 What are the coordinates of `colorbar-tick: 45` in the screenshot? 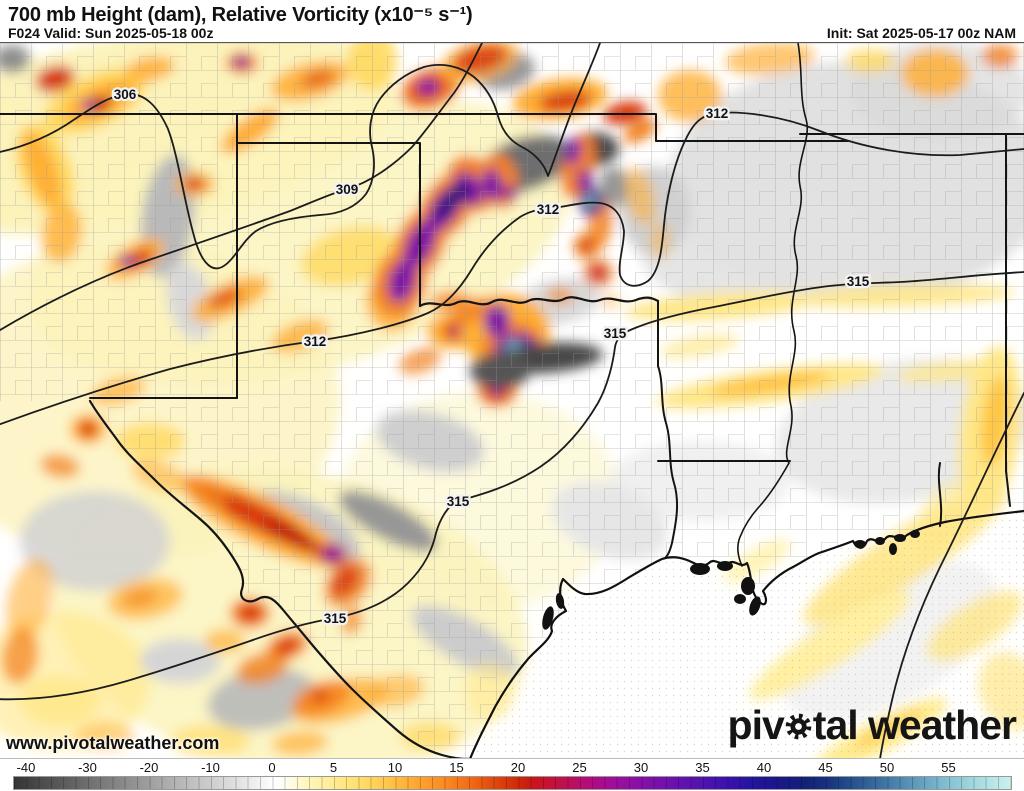 It's located at (825, 767).